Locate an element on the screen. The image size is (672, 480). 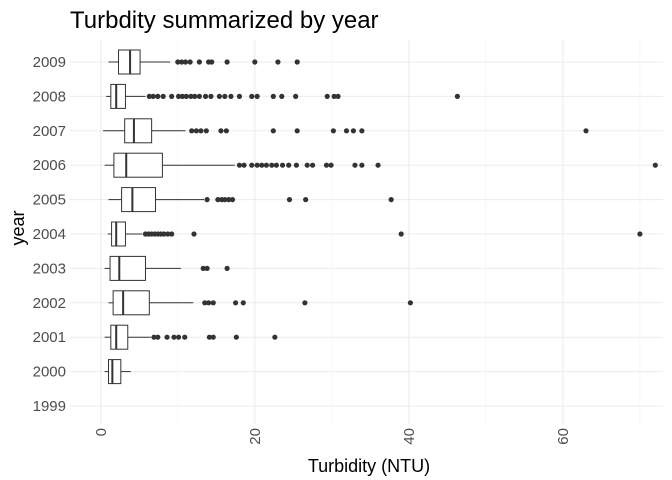
box-2008 is located at coordinates (283, 96).